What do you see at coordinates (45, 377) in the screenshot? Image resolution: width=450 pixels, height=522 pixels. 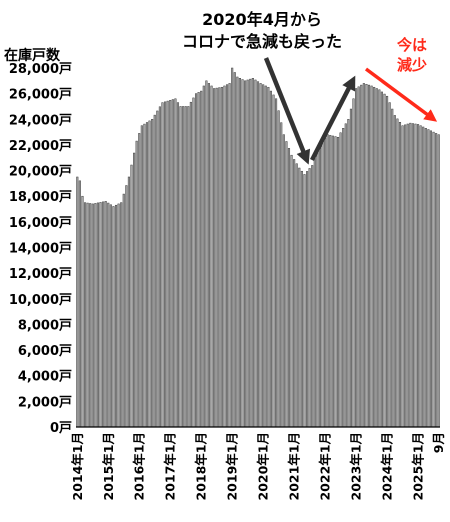 I see `y-tick-label: 4,000戸` at bounding box center [45, 377].